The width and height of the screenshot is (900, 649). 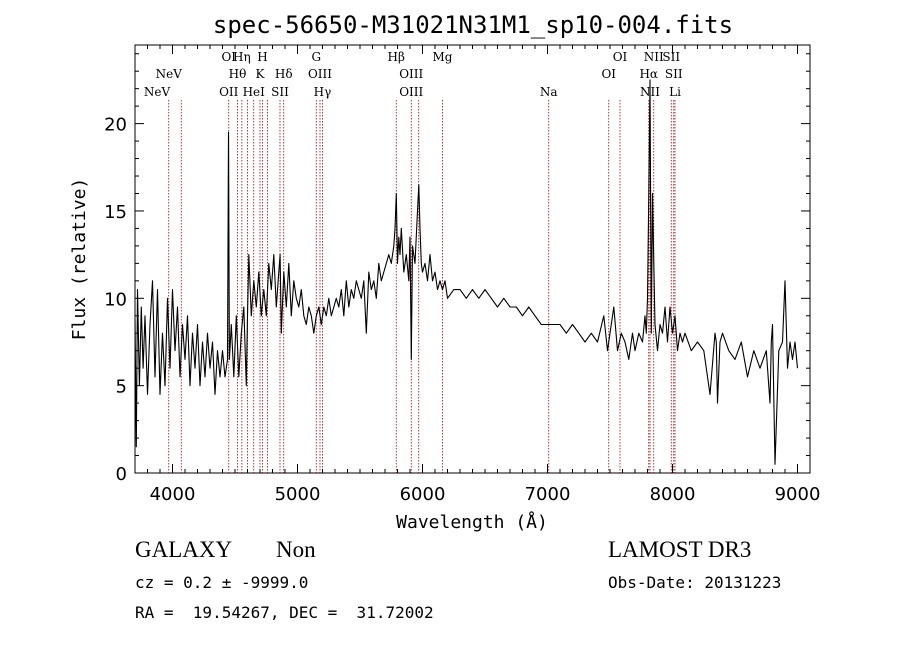 I want to click on line-marker-label: HeI, so click(x=254, y=92).